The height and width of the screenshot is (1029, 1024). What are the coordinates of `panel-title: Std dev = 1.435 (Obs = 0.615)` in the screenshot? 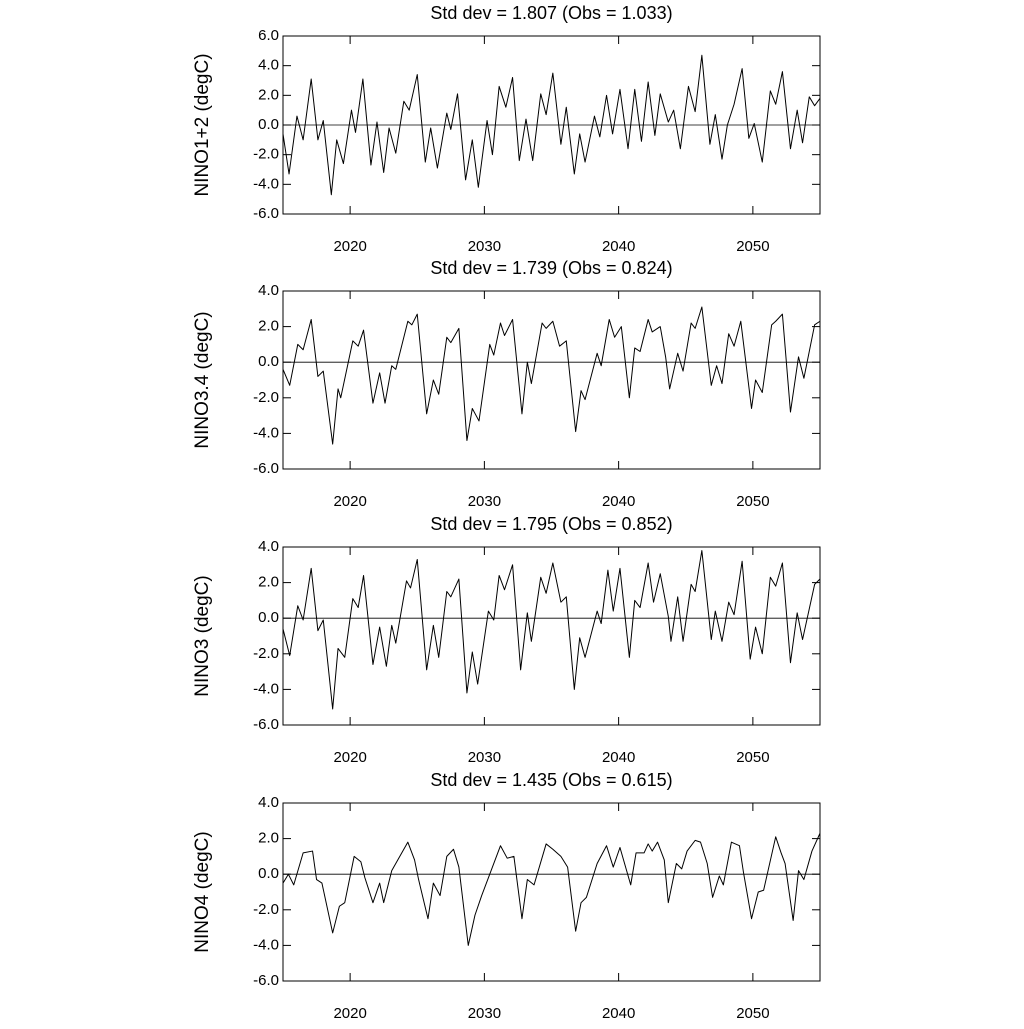 It's located at (551, 780).